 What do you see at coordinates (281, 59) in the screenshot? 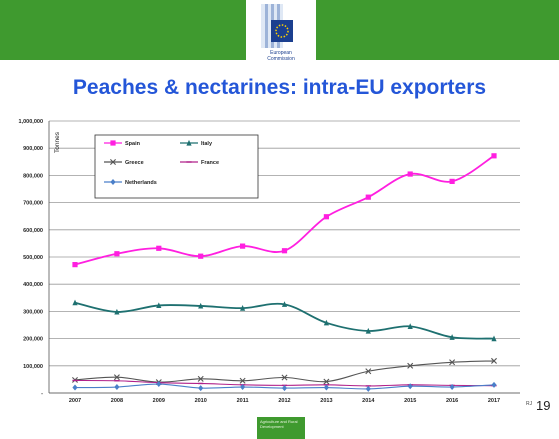
I see `org-line-2: Commission` at bounding box center [281, 59].